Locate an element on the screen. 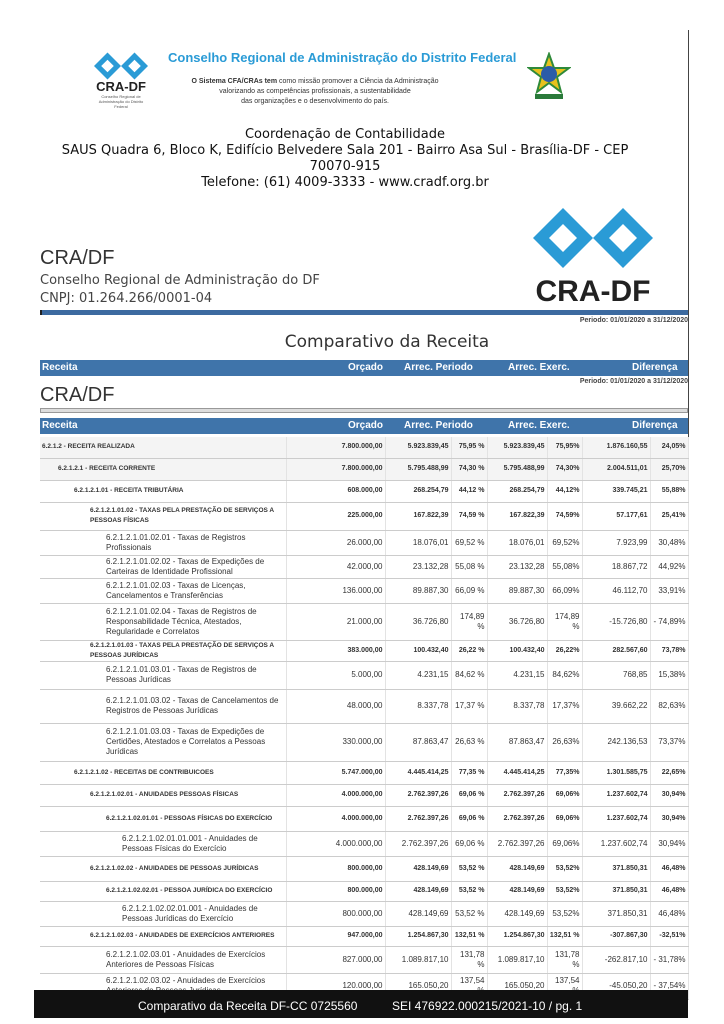 Image resolution: width=724 pixels, height=1024 pixels. cell-pct-exerc: 84,62% is located at coordinates (565, 675).